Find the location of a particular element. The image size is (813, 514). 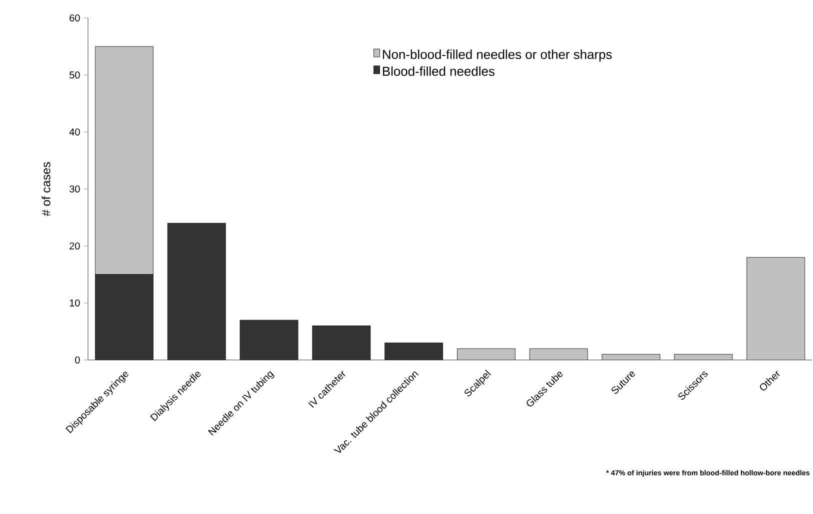

y-tick-label: 50 is located at coordinates (75, 75).